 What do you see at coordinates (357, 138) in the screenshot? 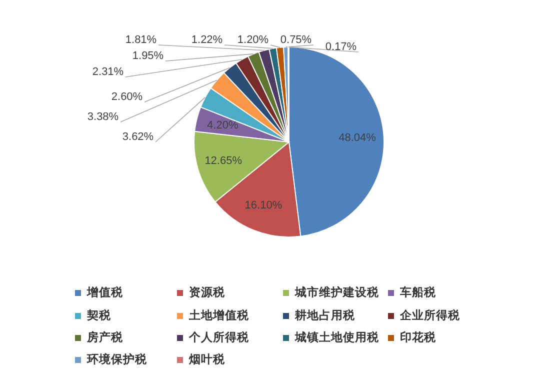
I see `data-label: 48.04%` at bounding box center [357, 138].